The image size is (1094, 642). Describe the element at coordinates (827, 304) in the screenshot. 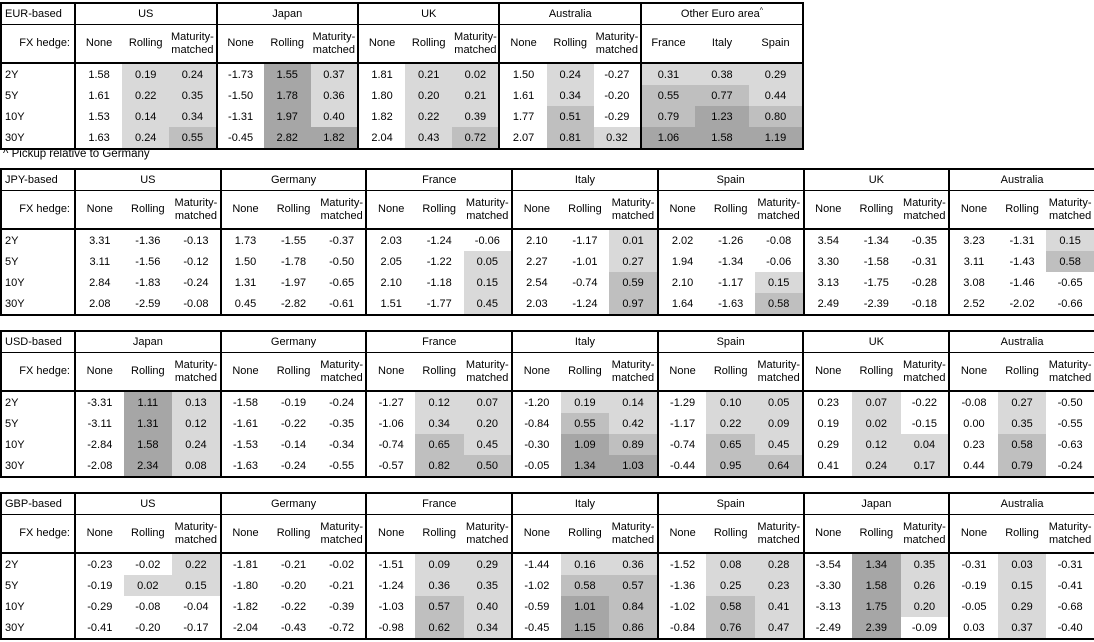

I see `value-cell: 2.49` at that location.